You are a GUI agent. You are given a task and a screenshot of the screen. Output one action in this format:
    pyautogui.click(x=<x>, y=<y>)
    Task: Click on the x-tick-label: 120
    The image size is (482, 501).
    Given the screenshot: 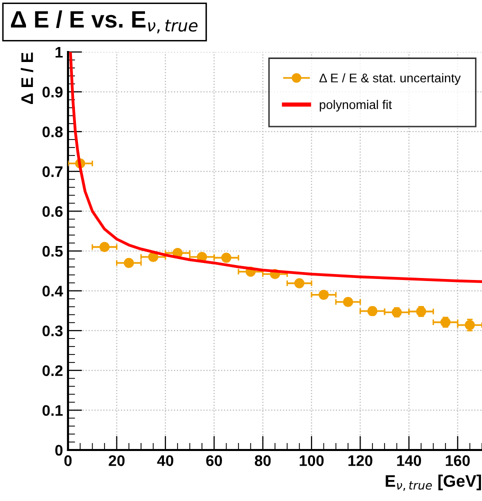 What is the action you would take?
    pyautogui.click(x=360, y=460)
    